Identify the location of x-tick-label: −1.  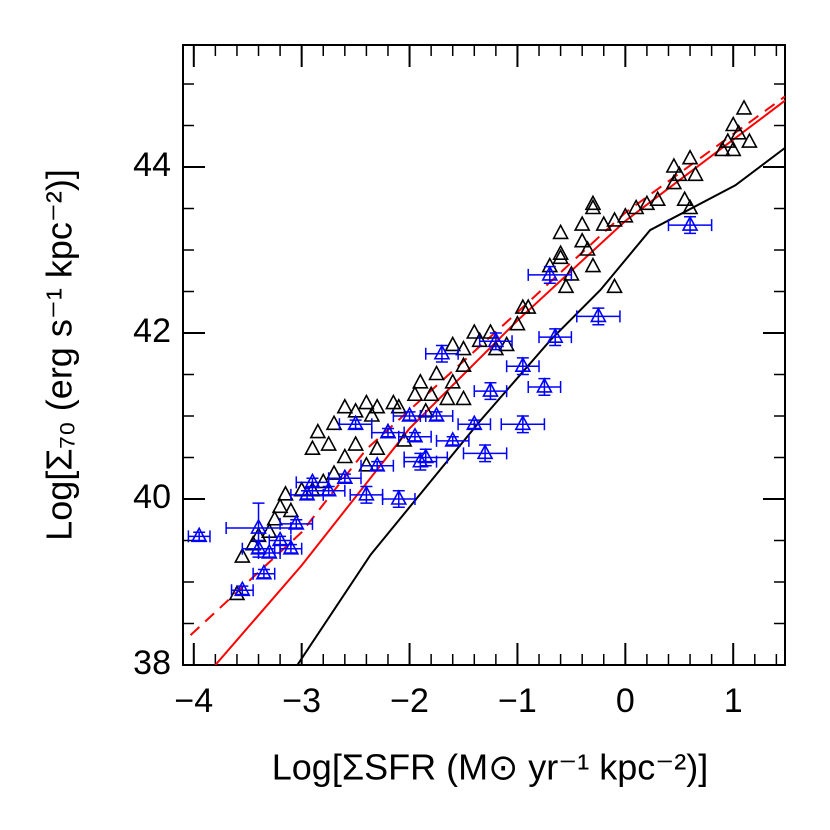
(517, 701).